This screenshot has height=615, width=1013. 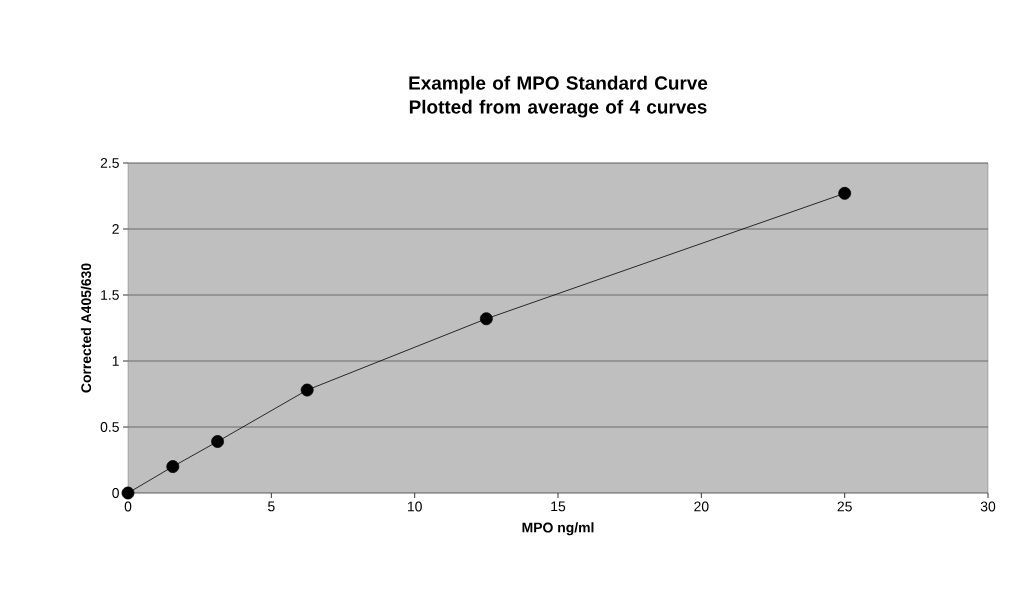 I want to click on x-tick-label: 30, so click(x=988, y=506).